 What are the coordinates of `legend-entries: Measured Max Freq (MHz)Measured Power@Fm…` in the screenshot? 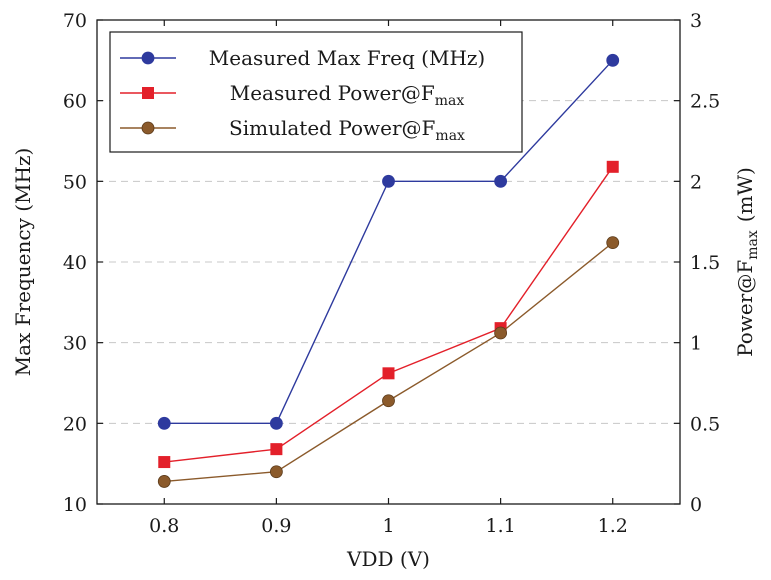 It's located at (302, 95).